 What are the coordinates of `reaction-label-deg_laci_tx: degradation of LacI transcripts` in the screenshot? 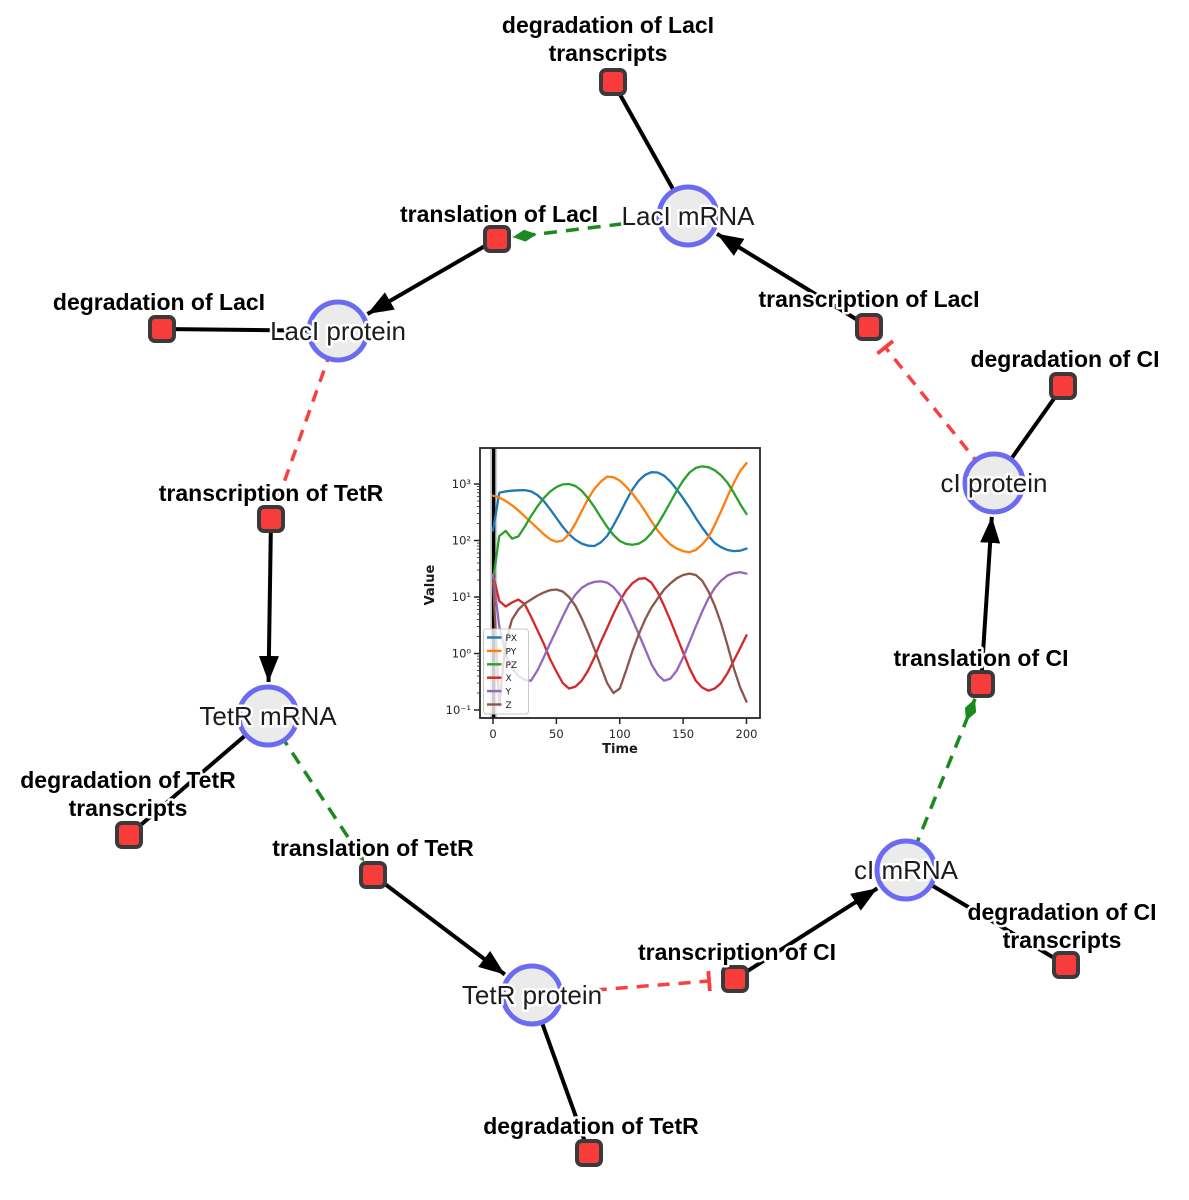 It's located at (608, 39).